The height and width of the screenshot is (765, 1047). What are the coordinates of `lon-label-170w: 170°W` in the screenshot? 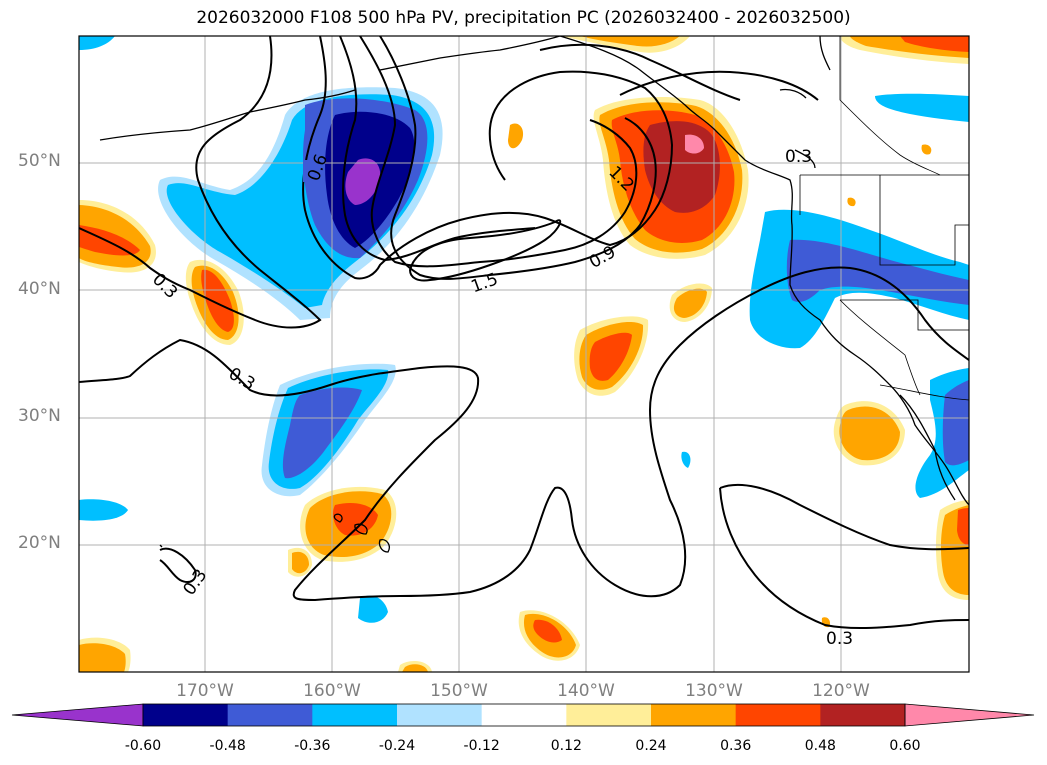 It's located at (205, 691).